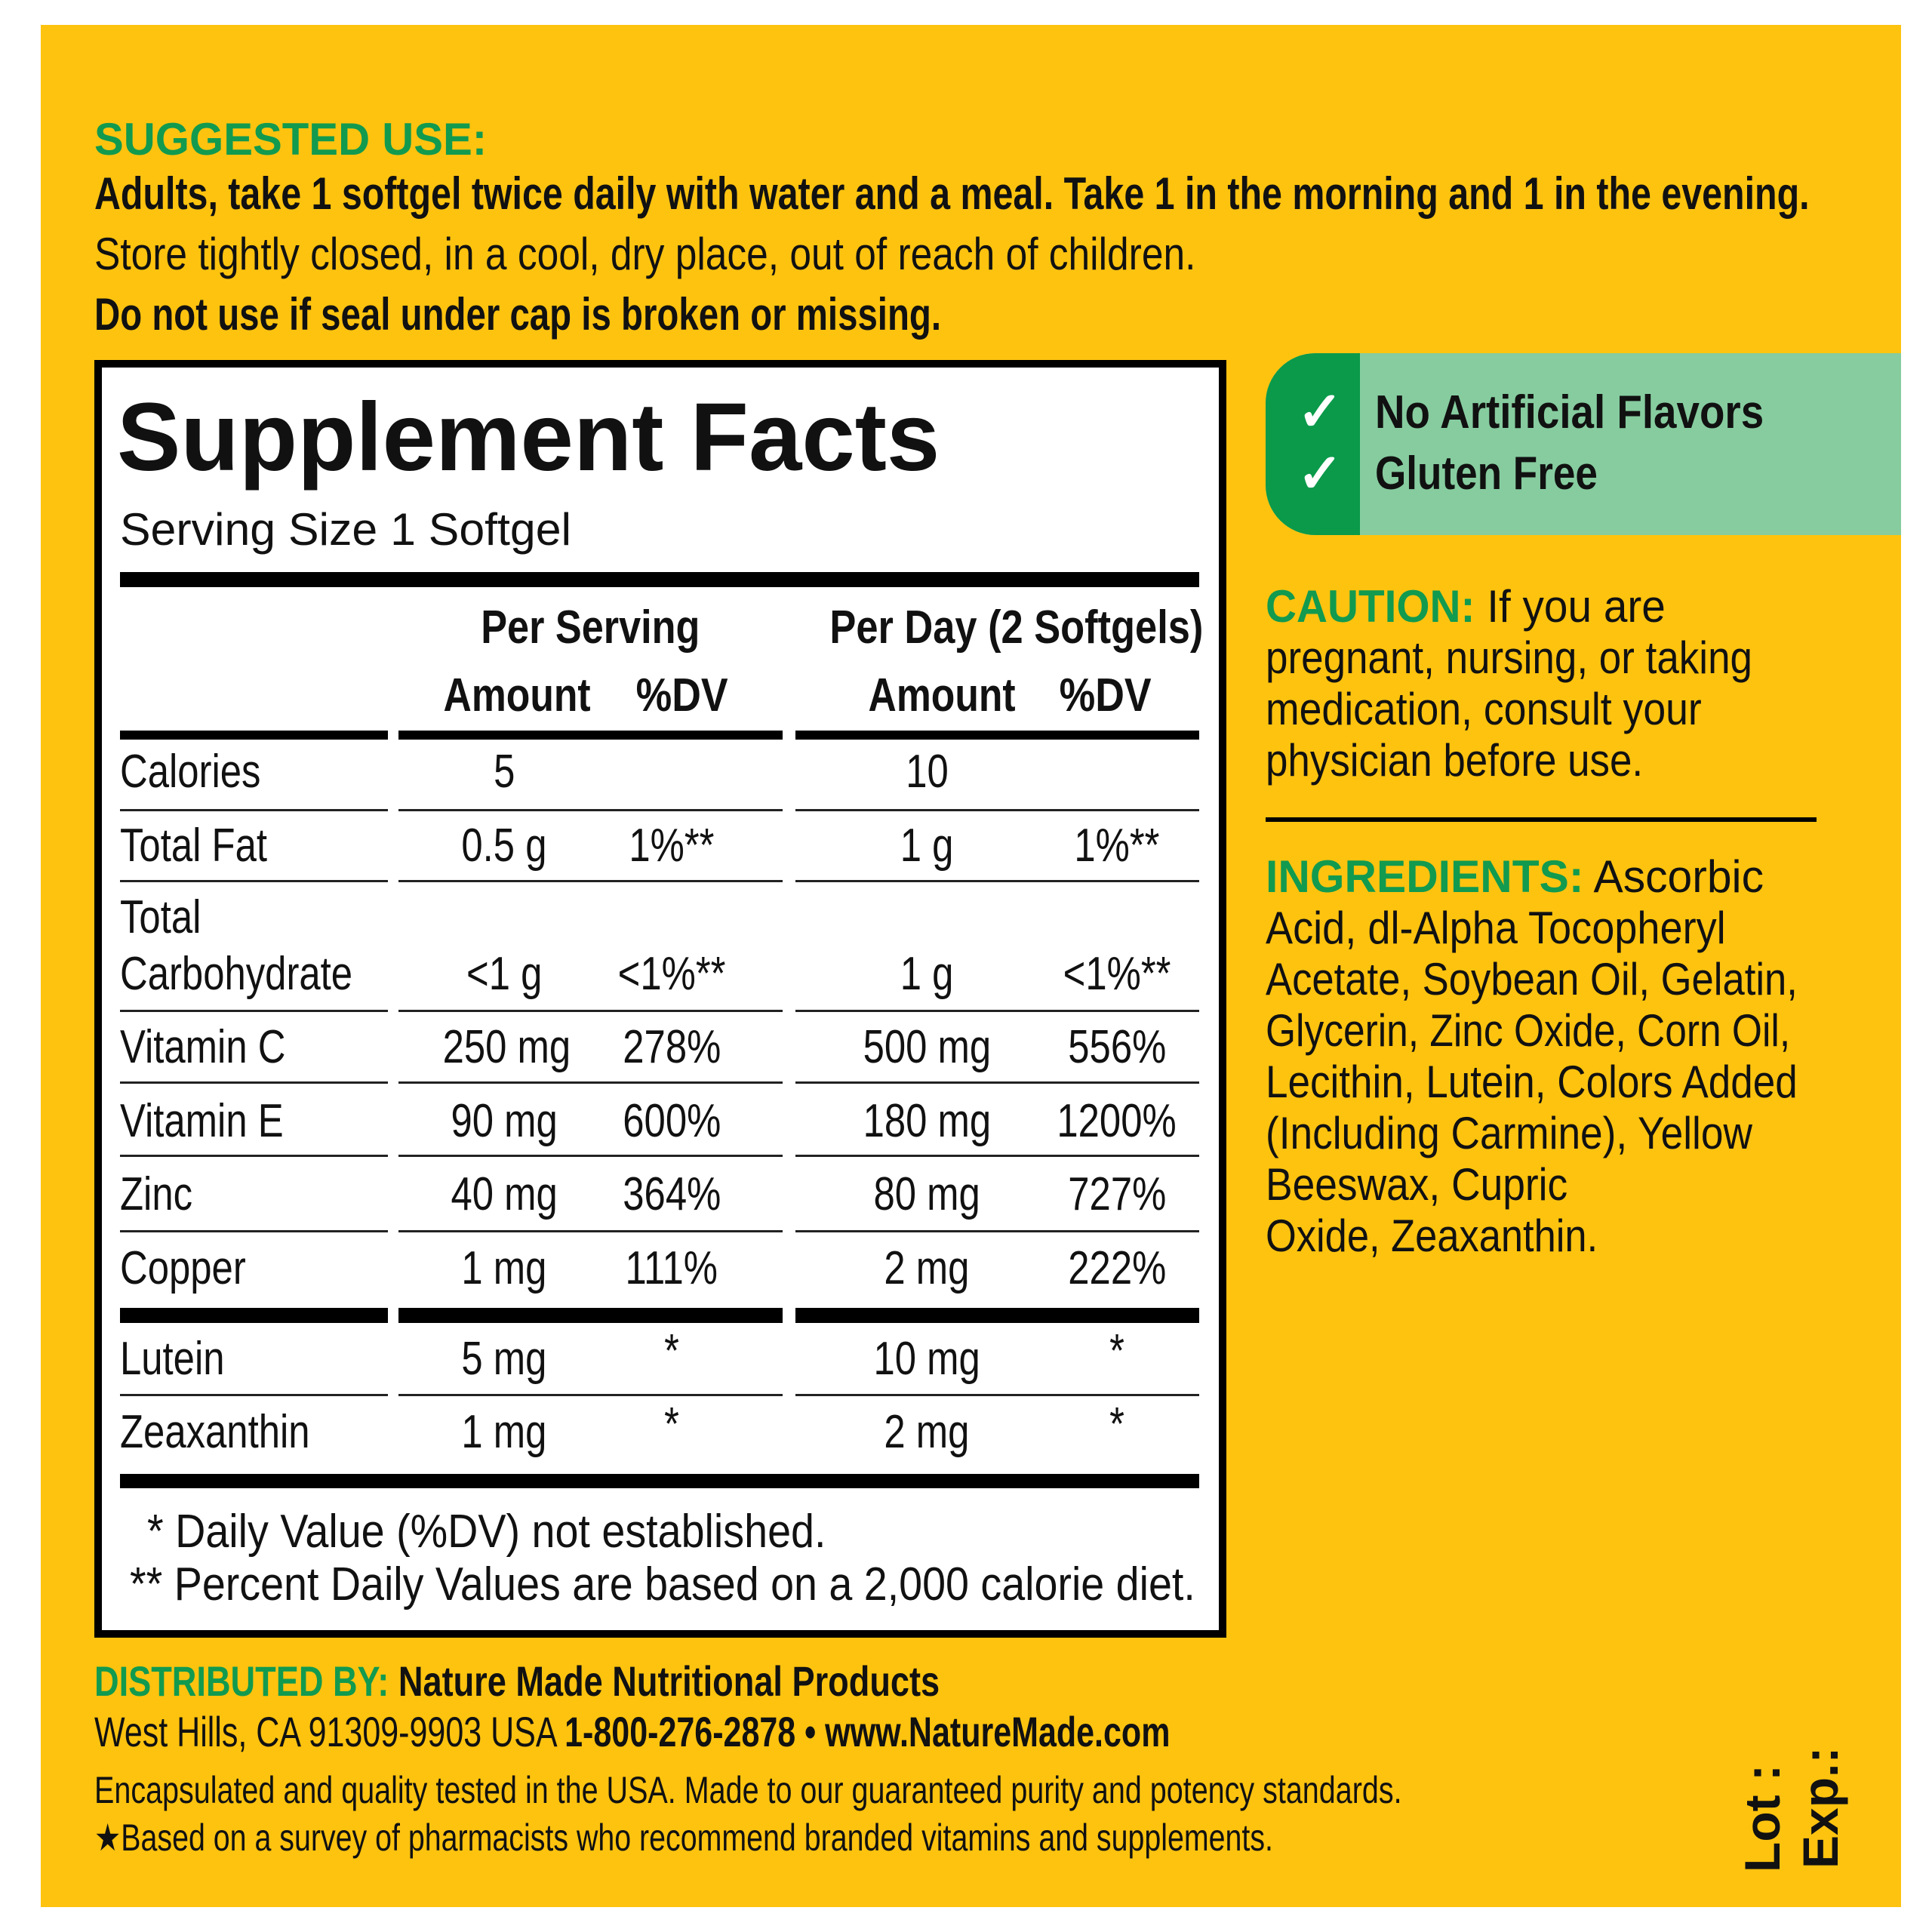  I want to click on ingredients-text: Ascorbic, so click(1673, 876).